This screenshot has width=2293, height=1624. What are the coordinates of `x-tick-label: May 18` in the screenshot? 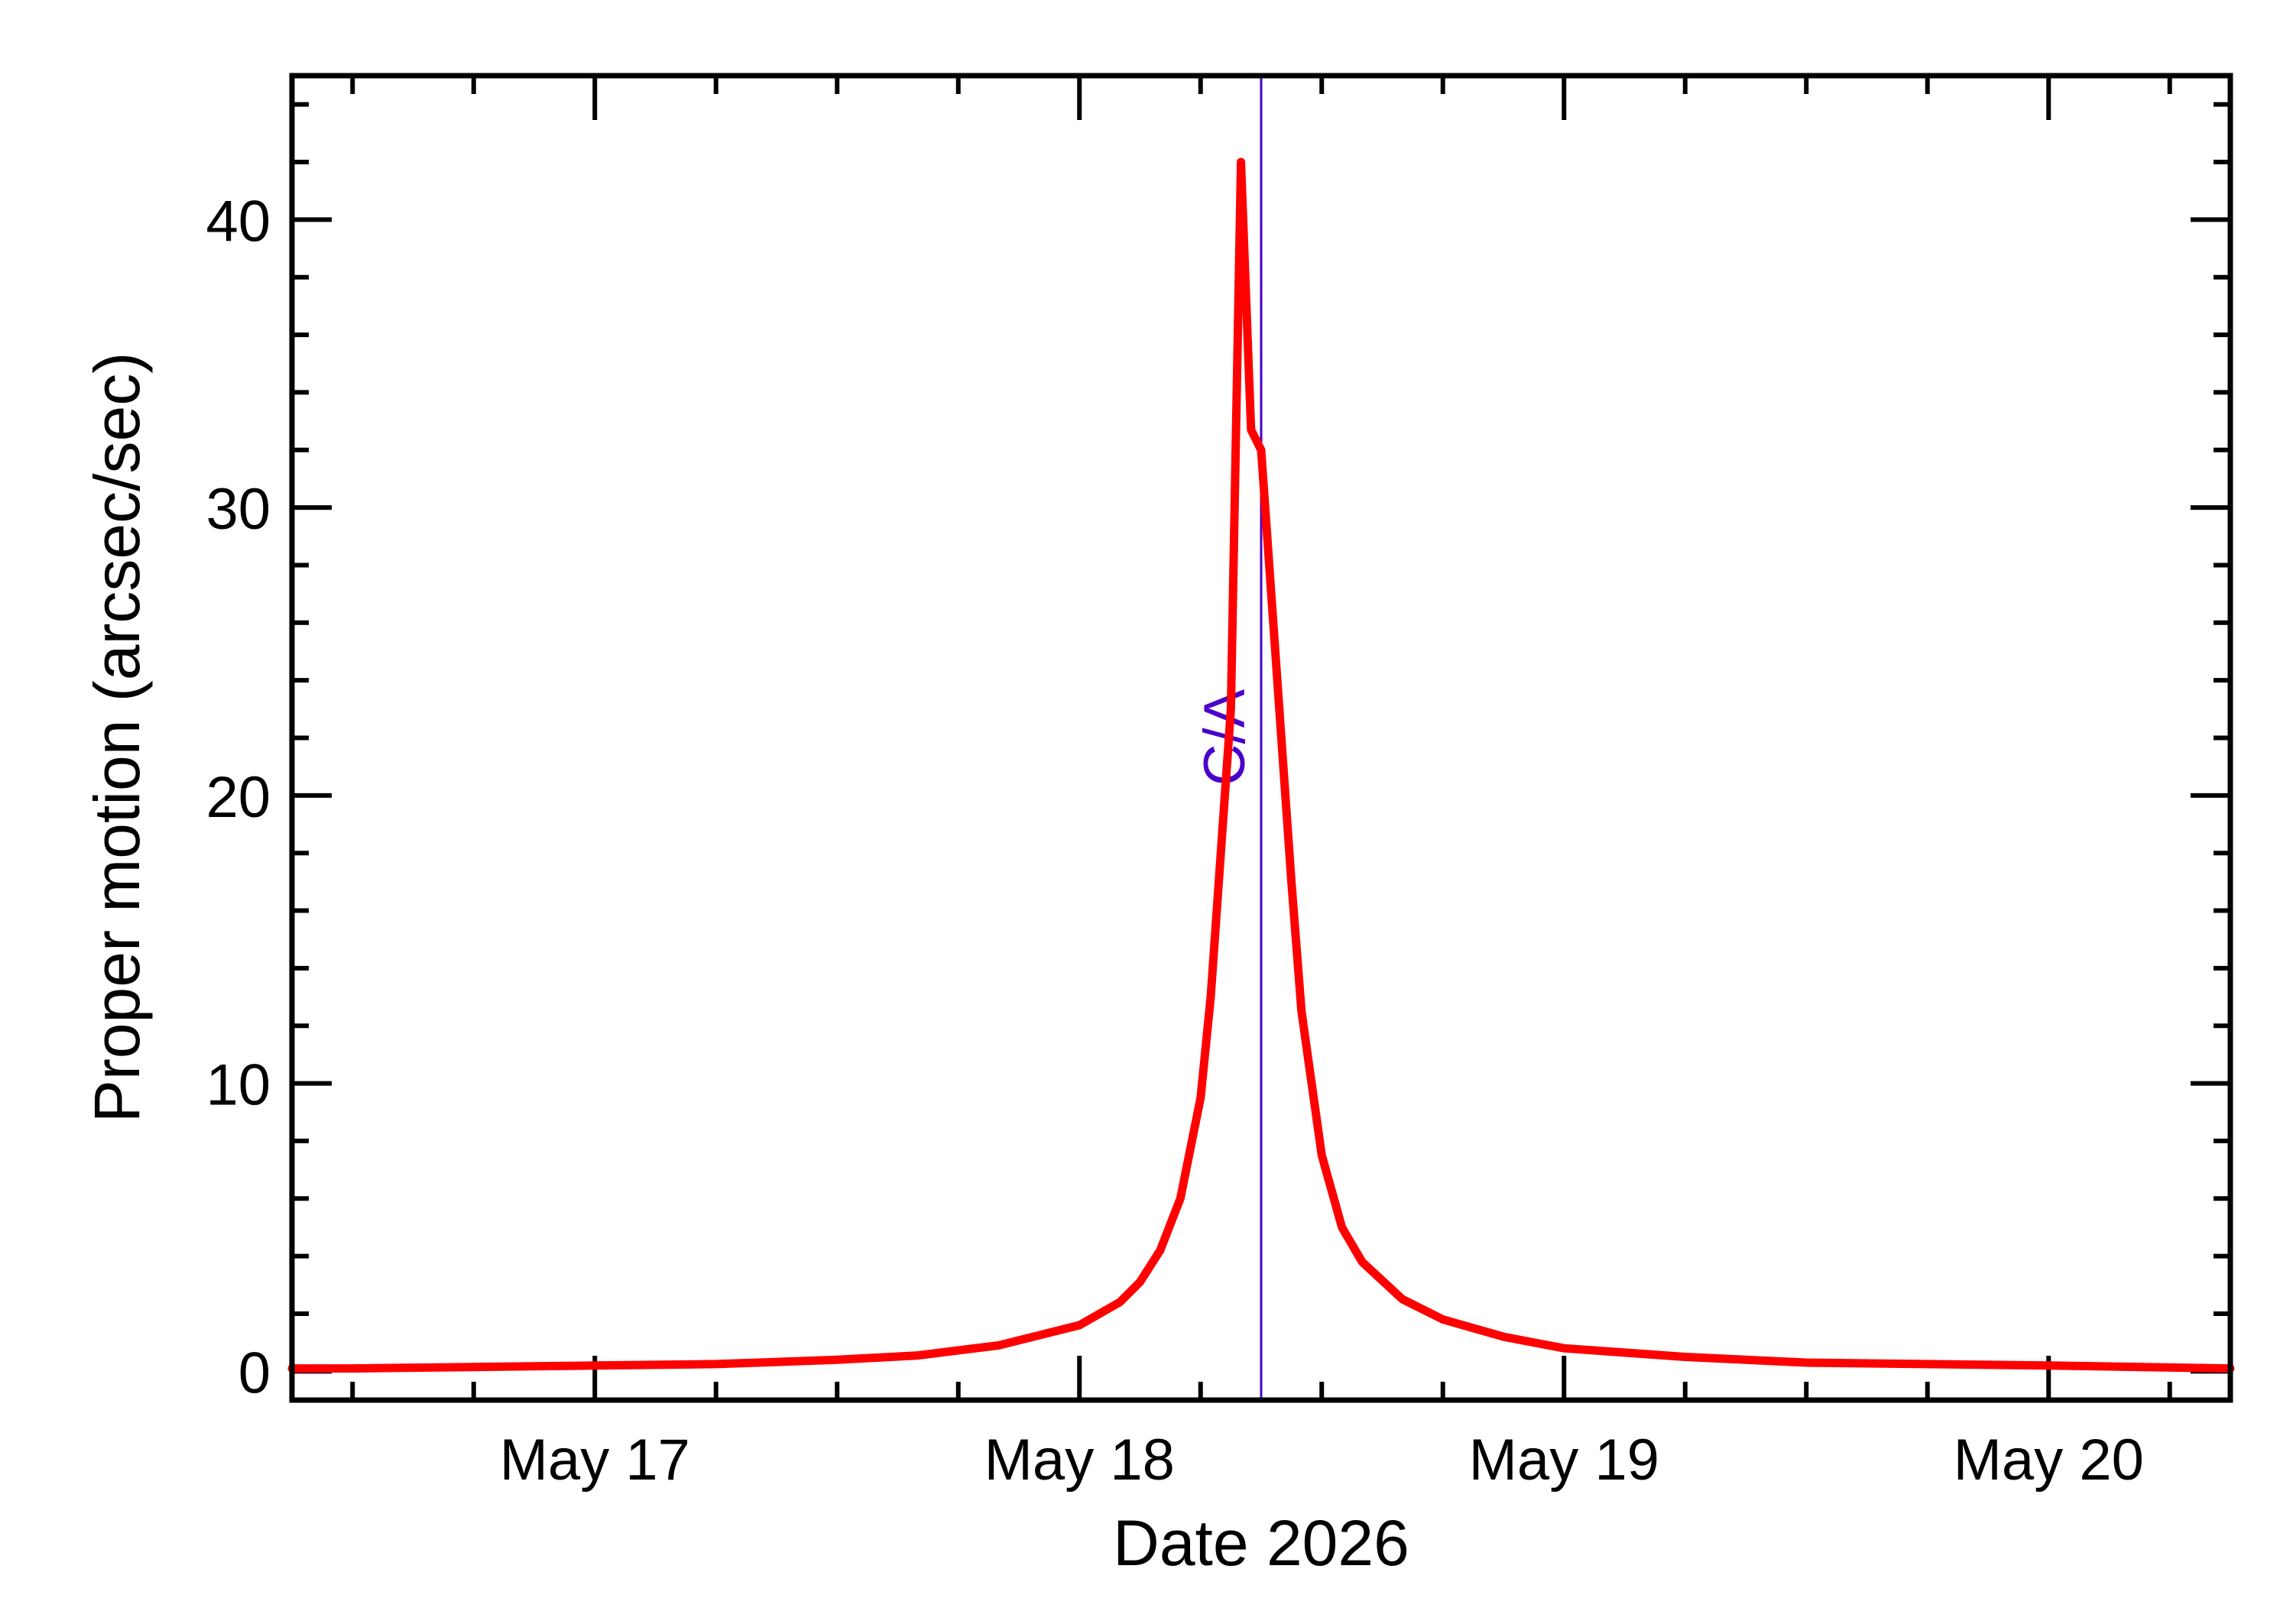 It's located at (1079, 1460).